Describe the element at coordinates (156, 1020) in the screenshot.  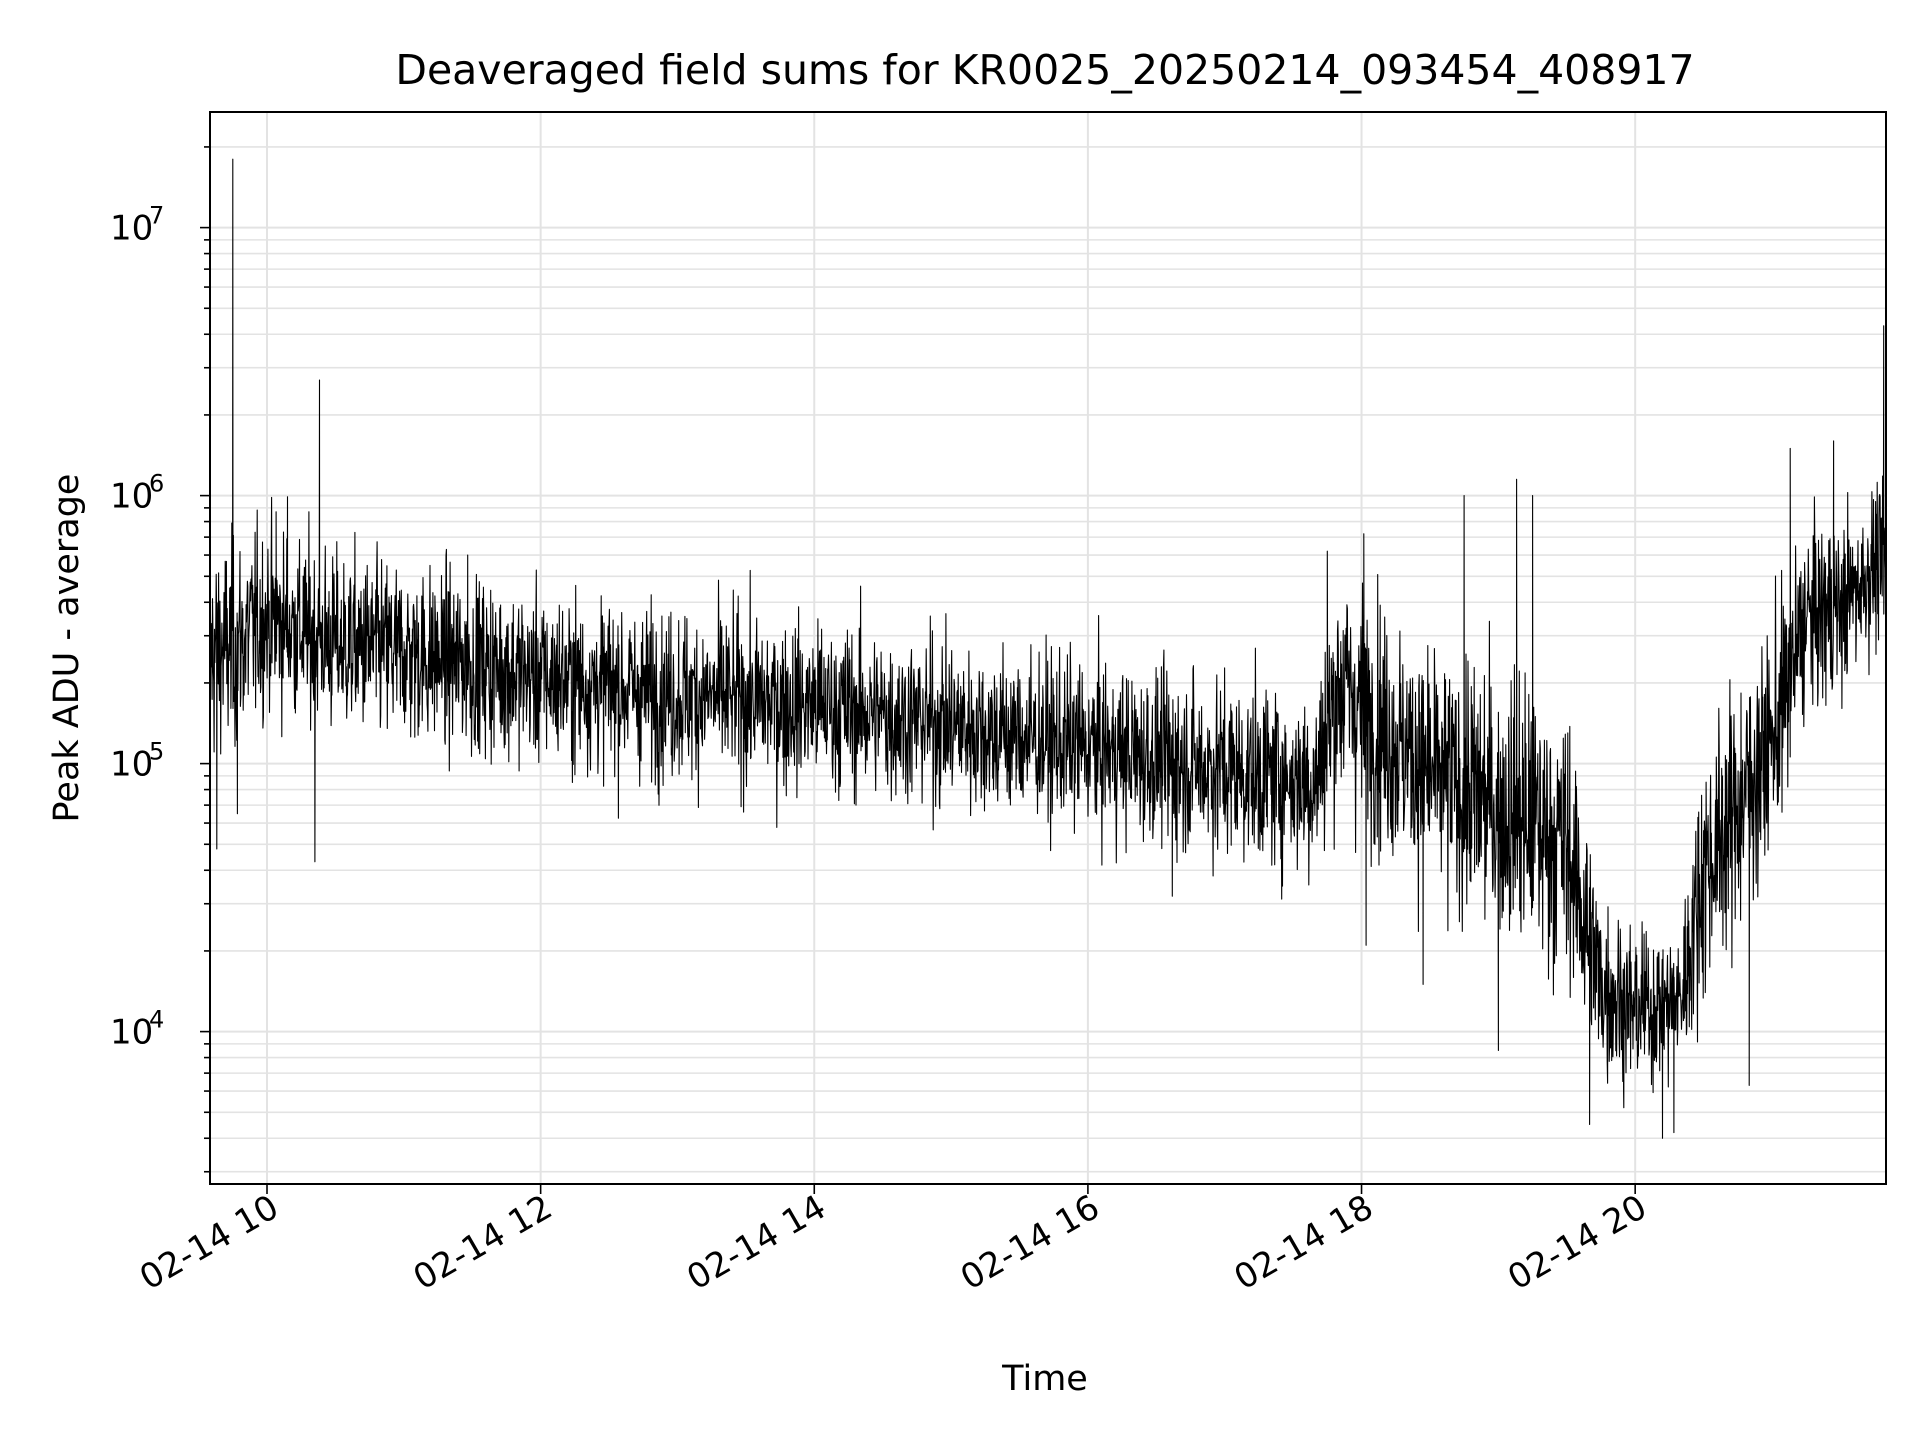
I see `y-tick-label-exponent: 4` at that location.